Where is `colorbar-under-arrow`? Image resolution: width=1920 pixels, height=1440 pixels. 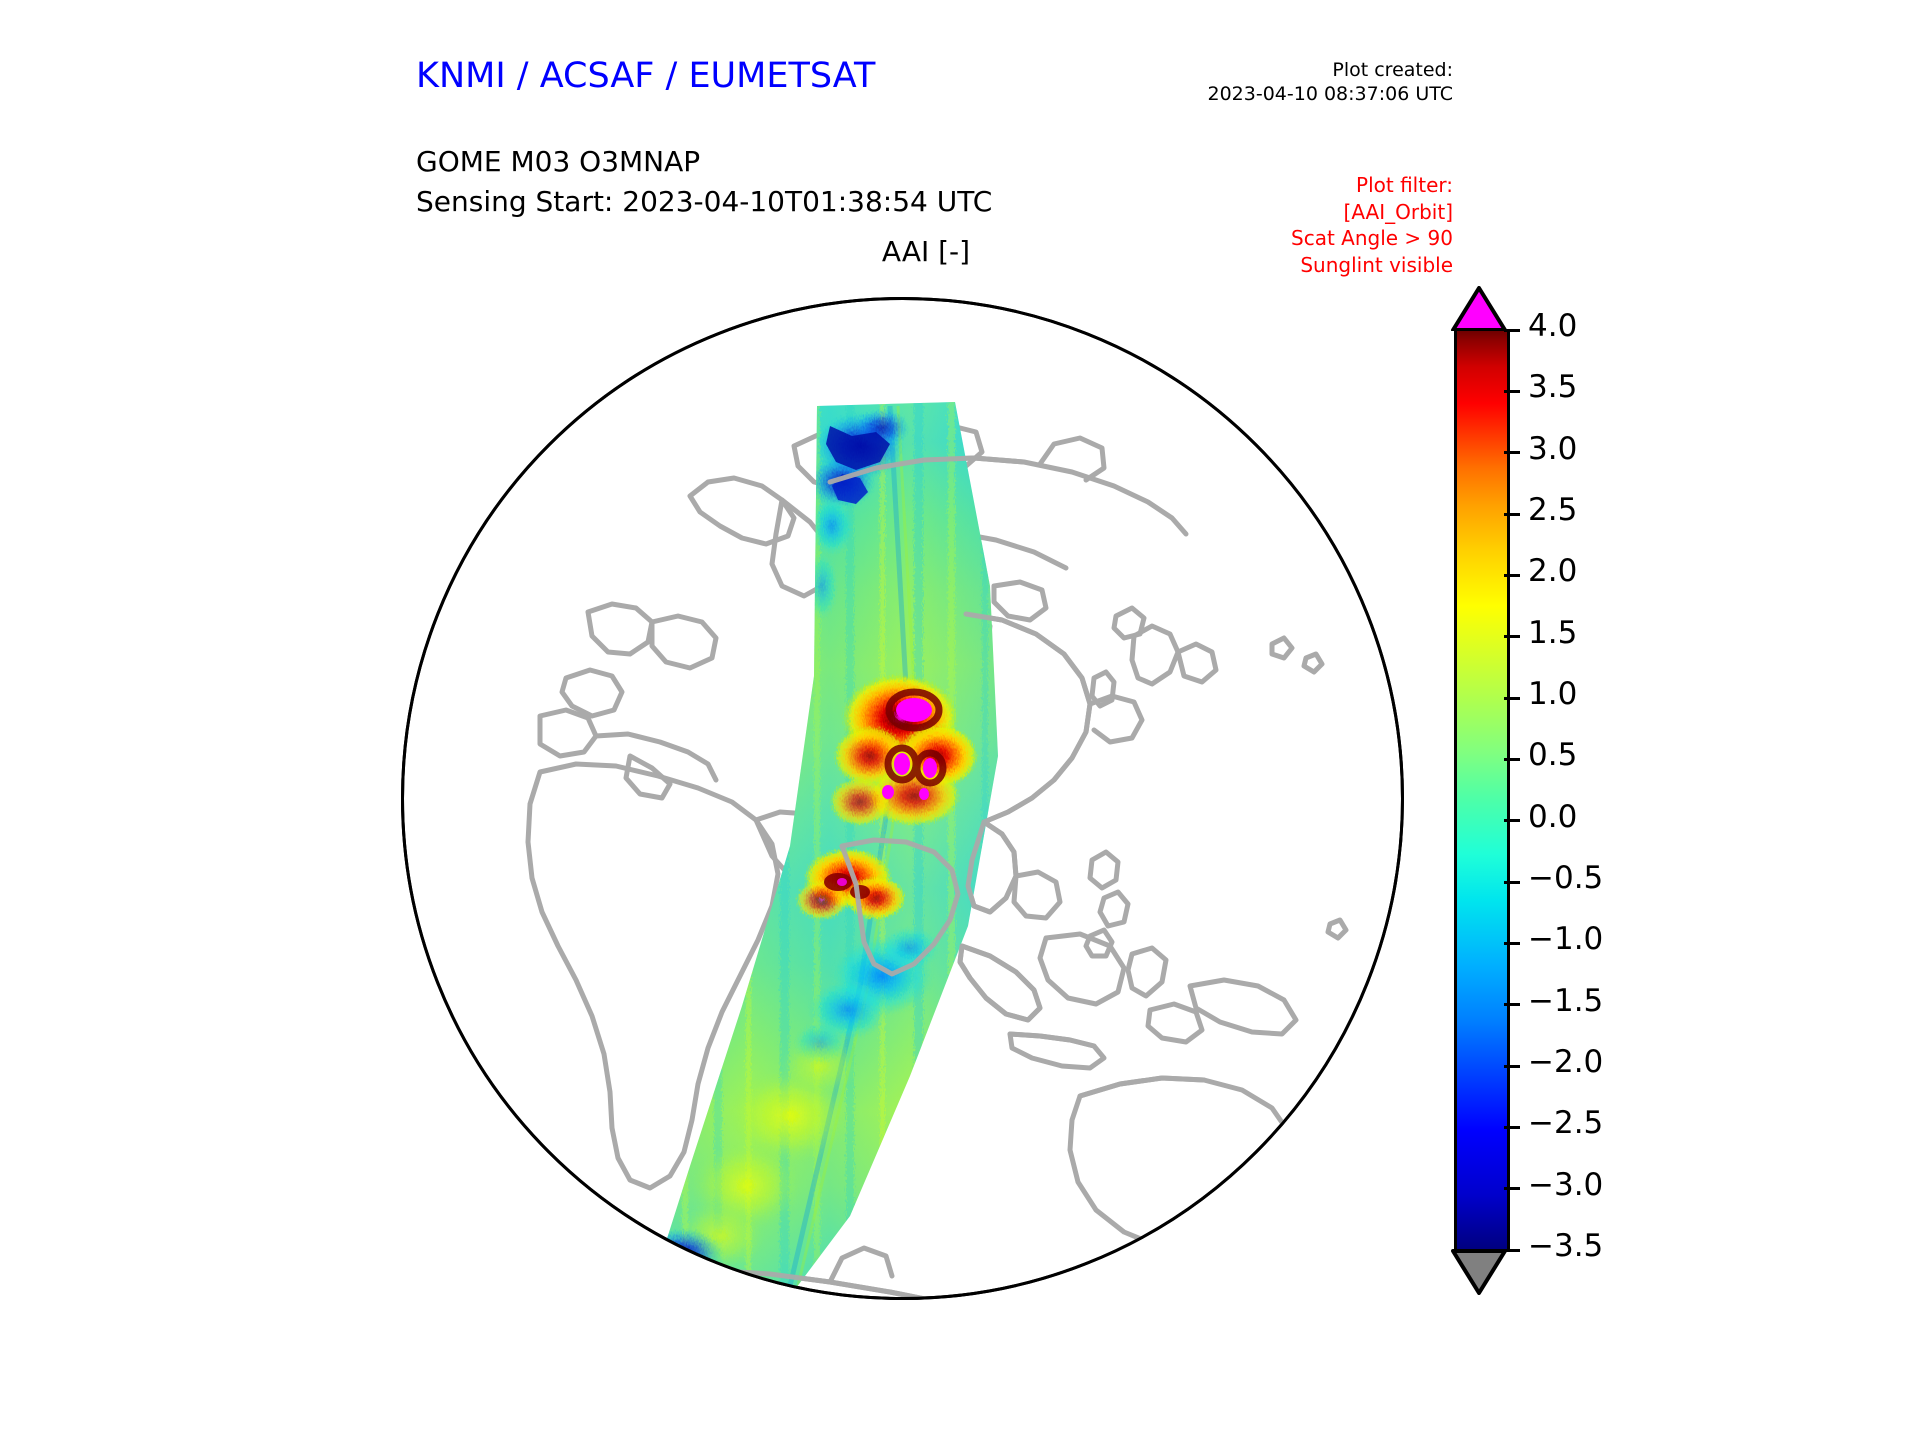
colorbar-under-arrow is located at coordinates (1479, 1272).